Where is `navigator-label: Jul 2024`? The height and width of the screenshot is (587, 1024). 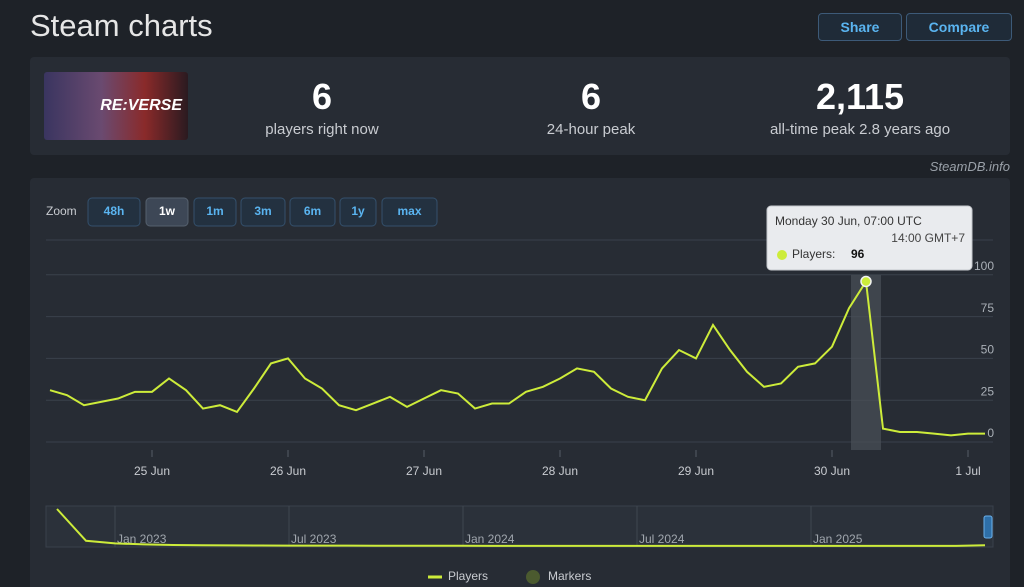
navigator-label: Jul 2024 is located at coordinates (662, 539).